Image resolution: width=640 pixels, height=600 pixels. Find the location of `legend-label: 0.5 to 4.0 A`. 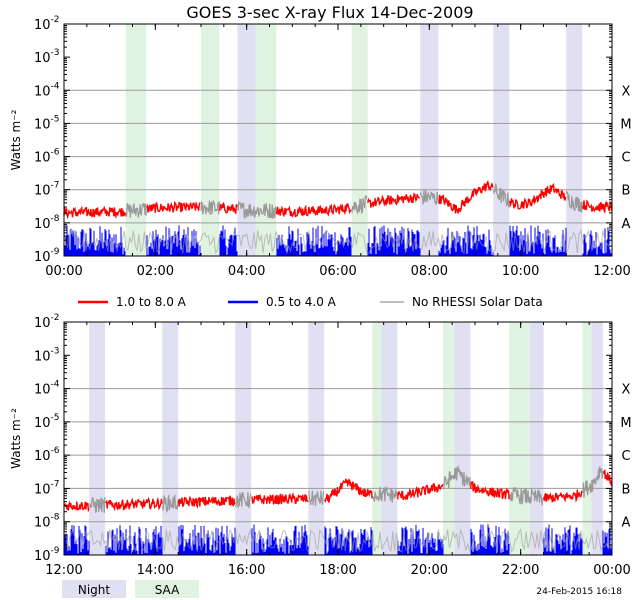

legend-label: 0.5 to 4.0 A is located at coordinates (301, 302).